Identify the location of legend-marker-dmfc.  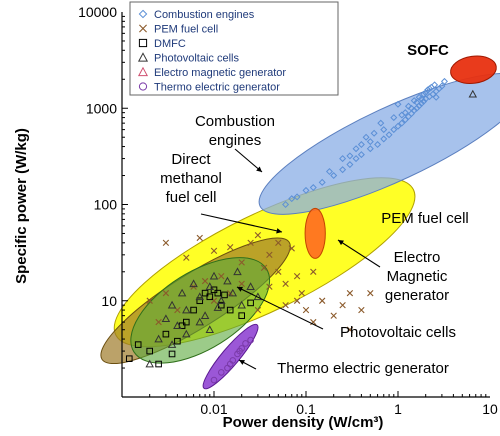
(143, 43).